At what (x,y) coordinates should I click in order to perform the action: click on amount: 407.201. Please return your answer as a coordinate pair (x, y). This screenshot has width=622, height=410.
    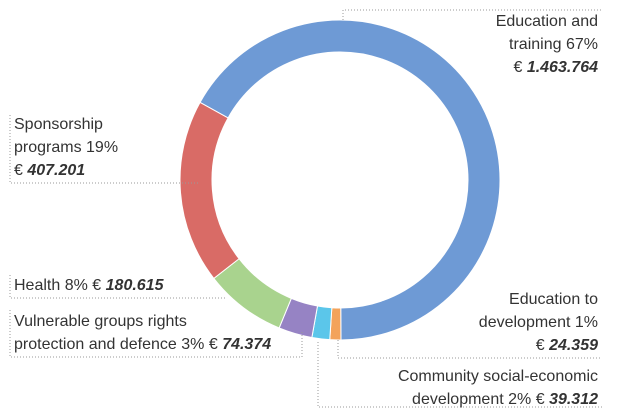
    Looking at the image, I should click on (56, 170).